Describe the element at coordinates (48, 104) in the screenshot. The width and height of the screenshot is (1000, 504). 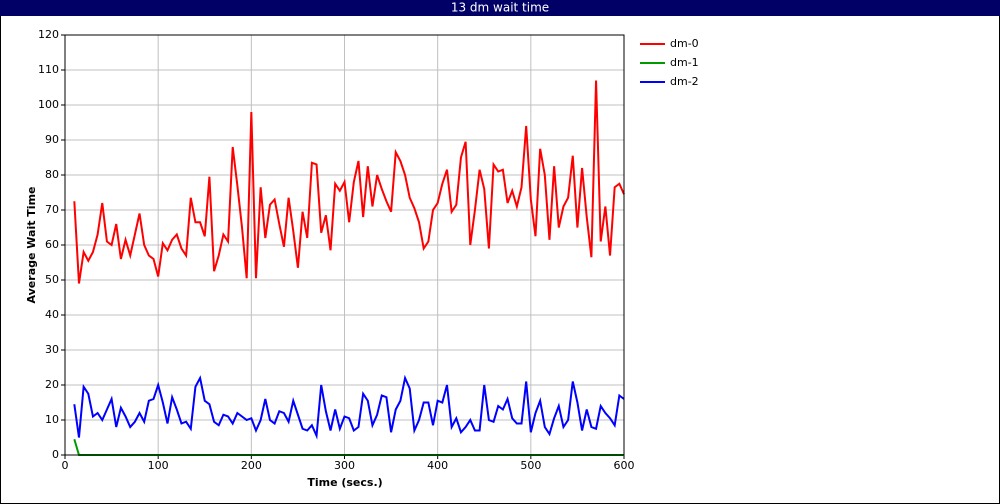
I see `y-tick-label: 100` at that location.